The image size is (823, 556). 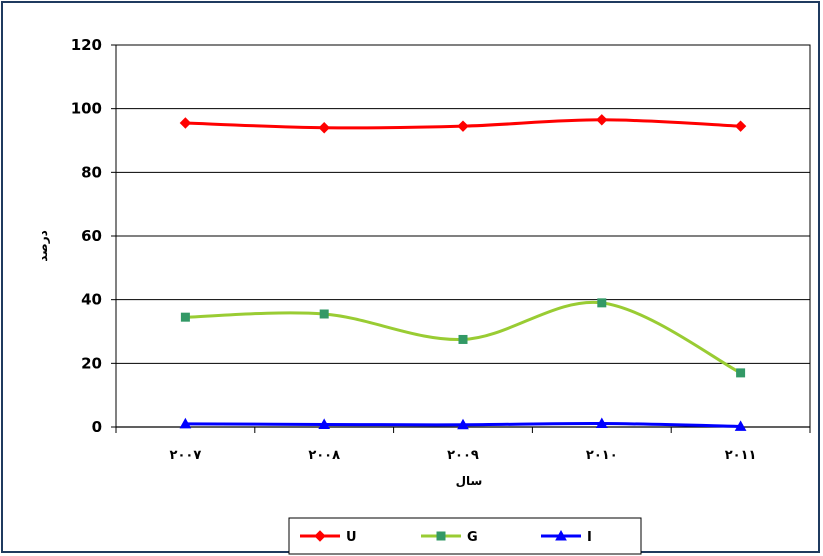 What do you see at coordinates (91, 363) in the screenshot?
I see `y-tick-label: 20` at bounding box center [91, 363].